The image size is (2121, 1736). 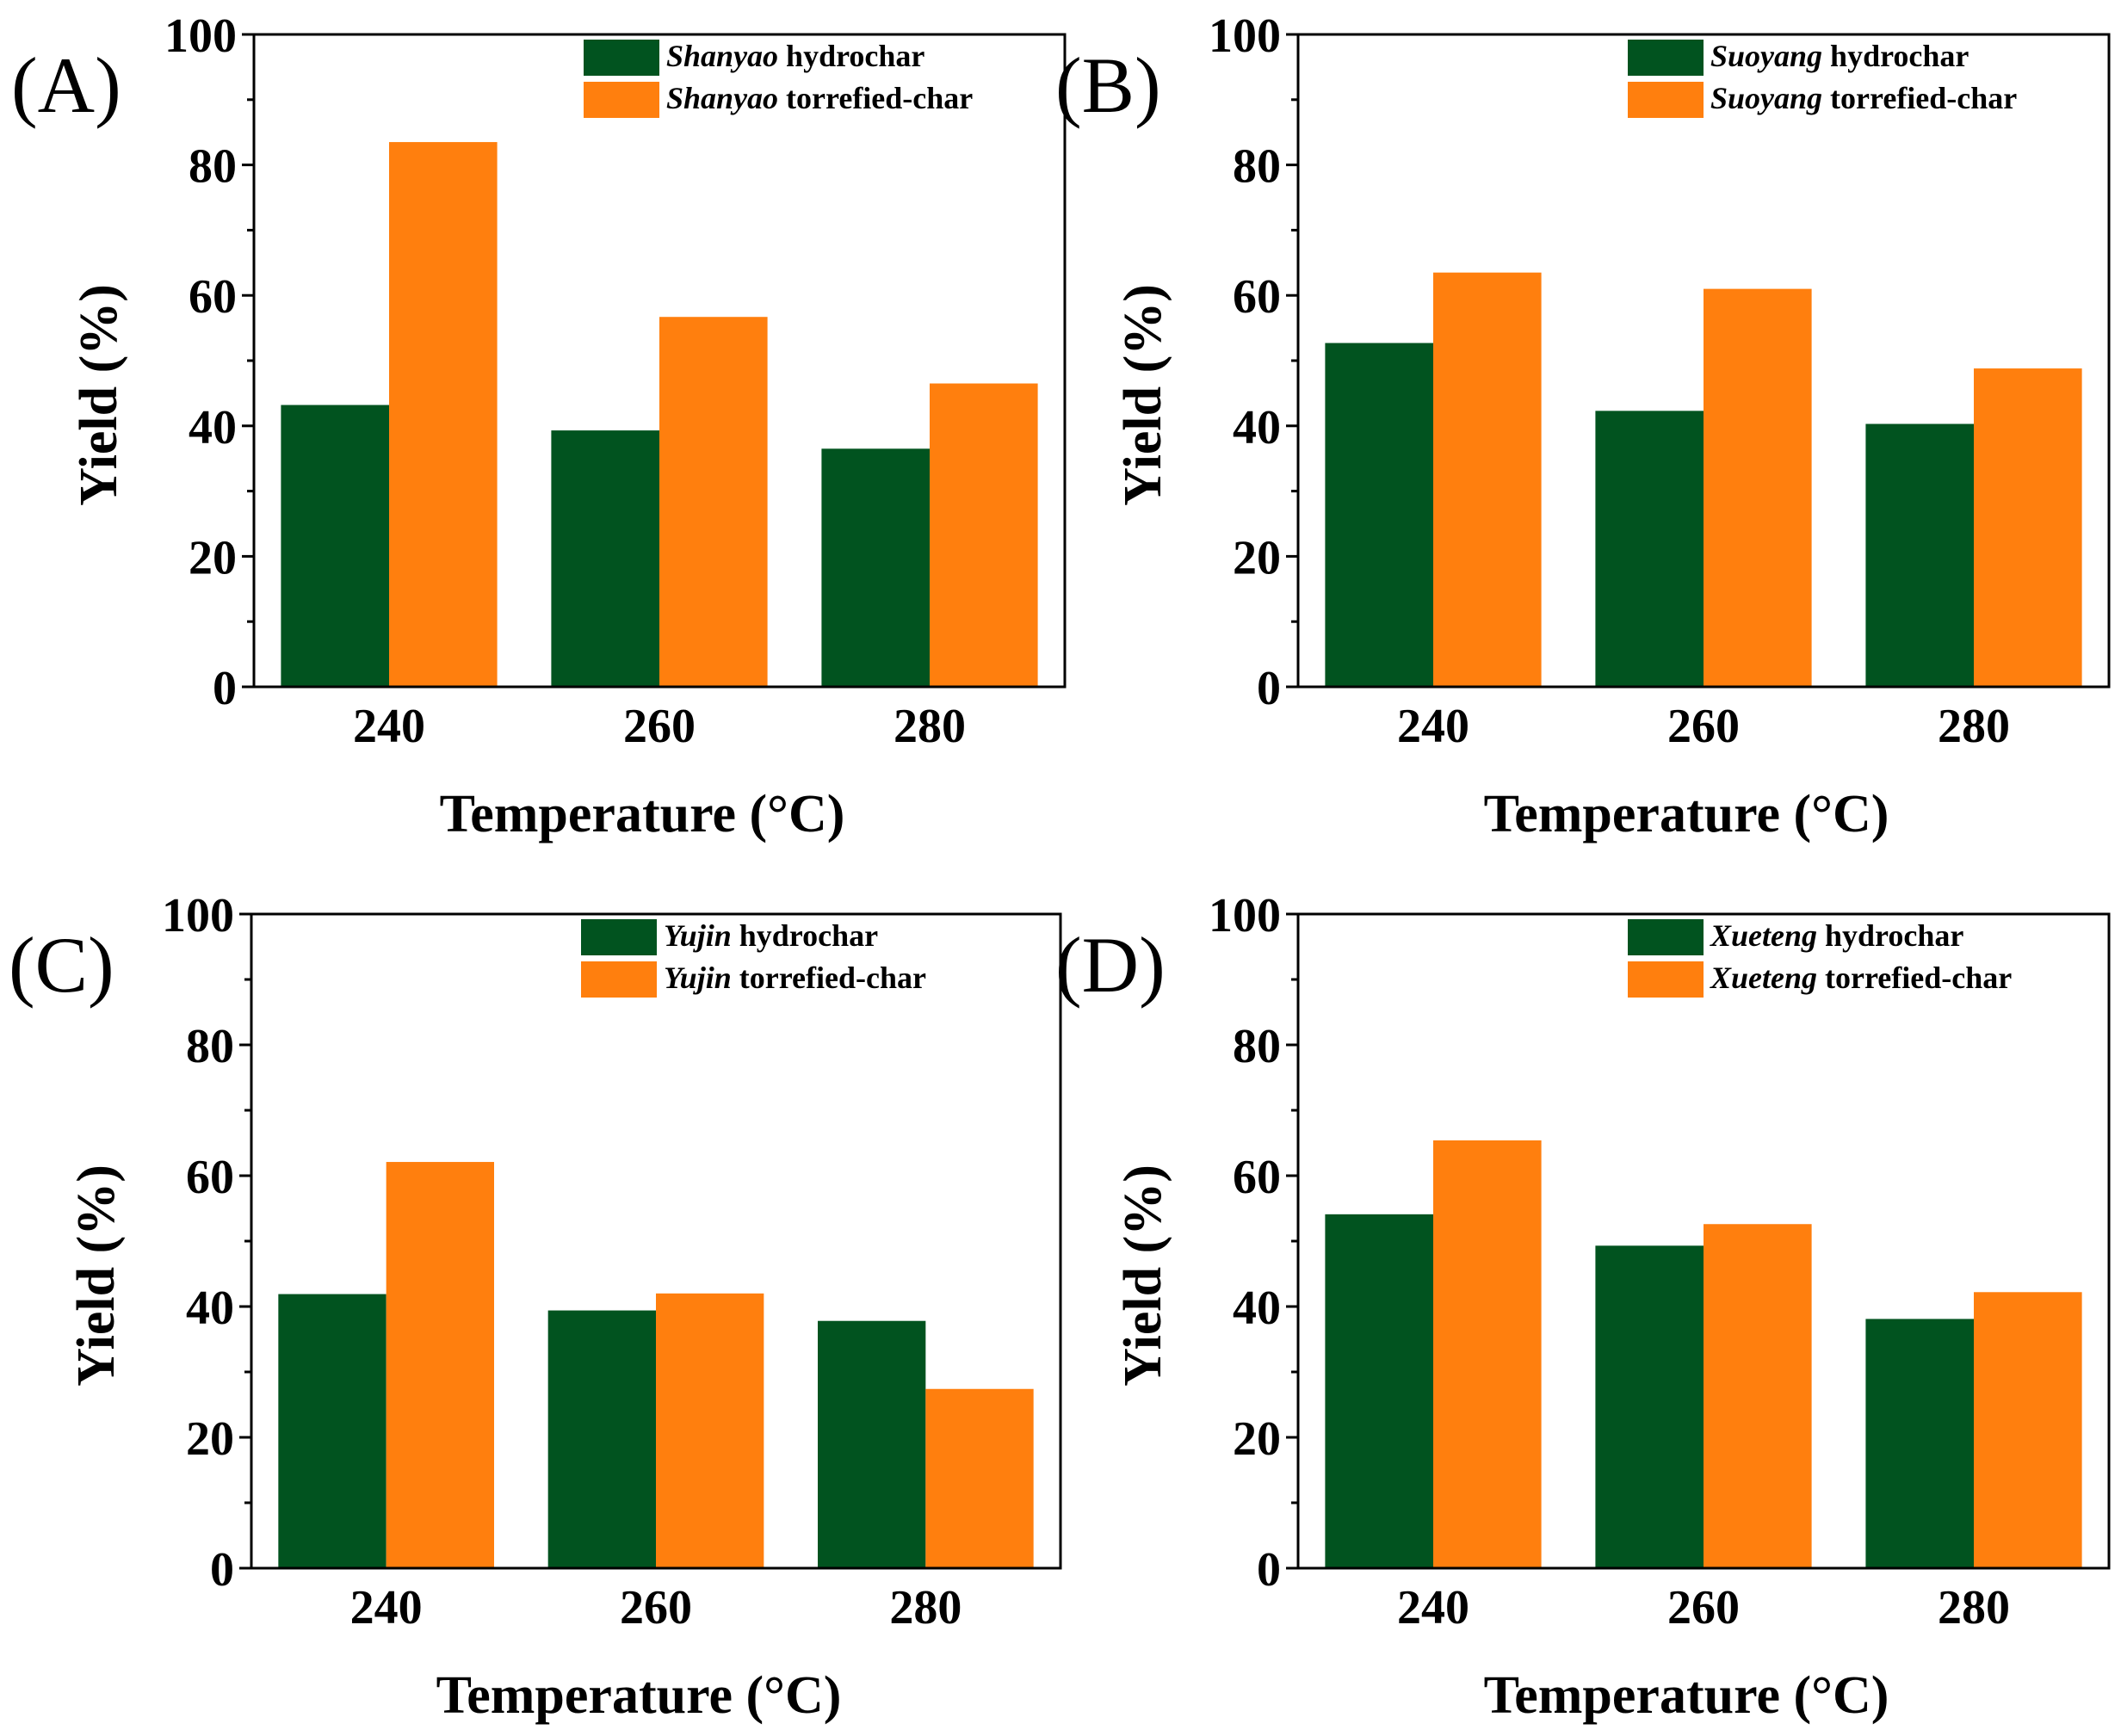 What do you see at coordinates (1108, 85) in the screenshot?
I see `panel-label: (B)` at bounding box center [1108, 85].